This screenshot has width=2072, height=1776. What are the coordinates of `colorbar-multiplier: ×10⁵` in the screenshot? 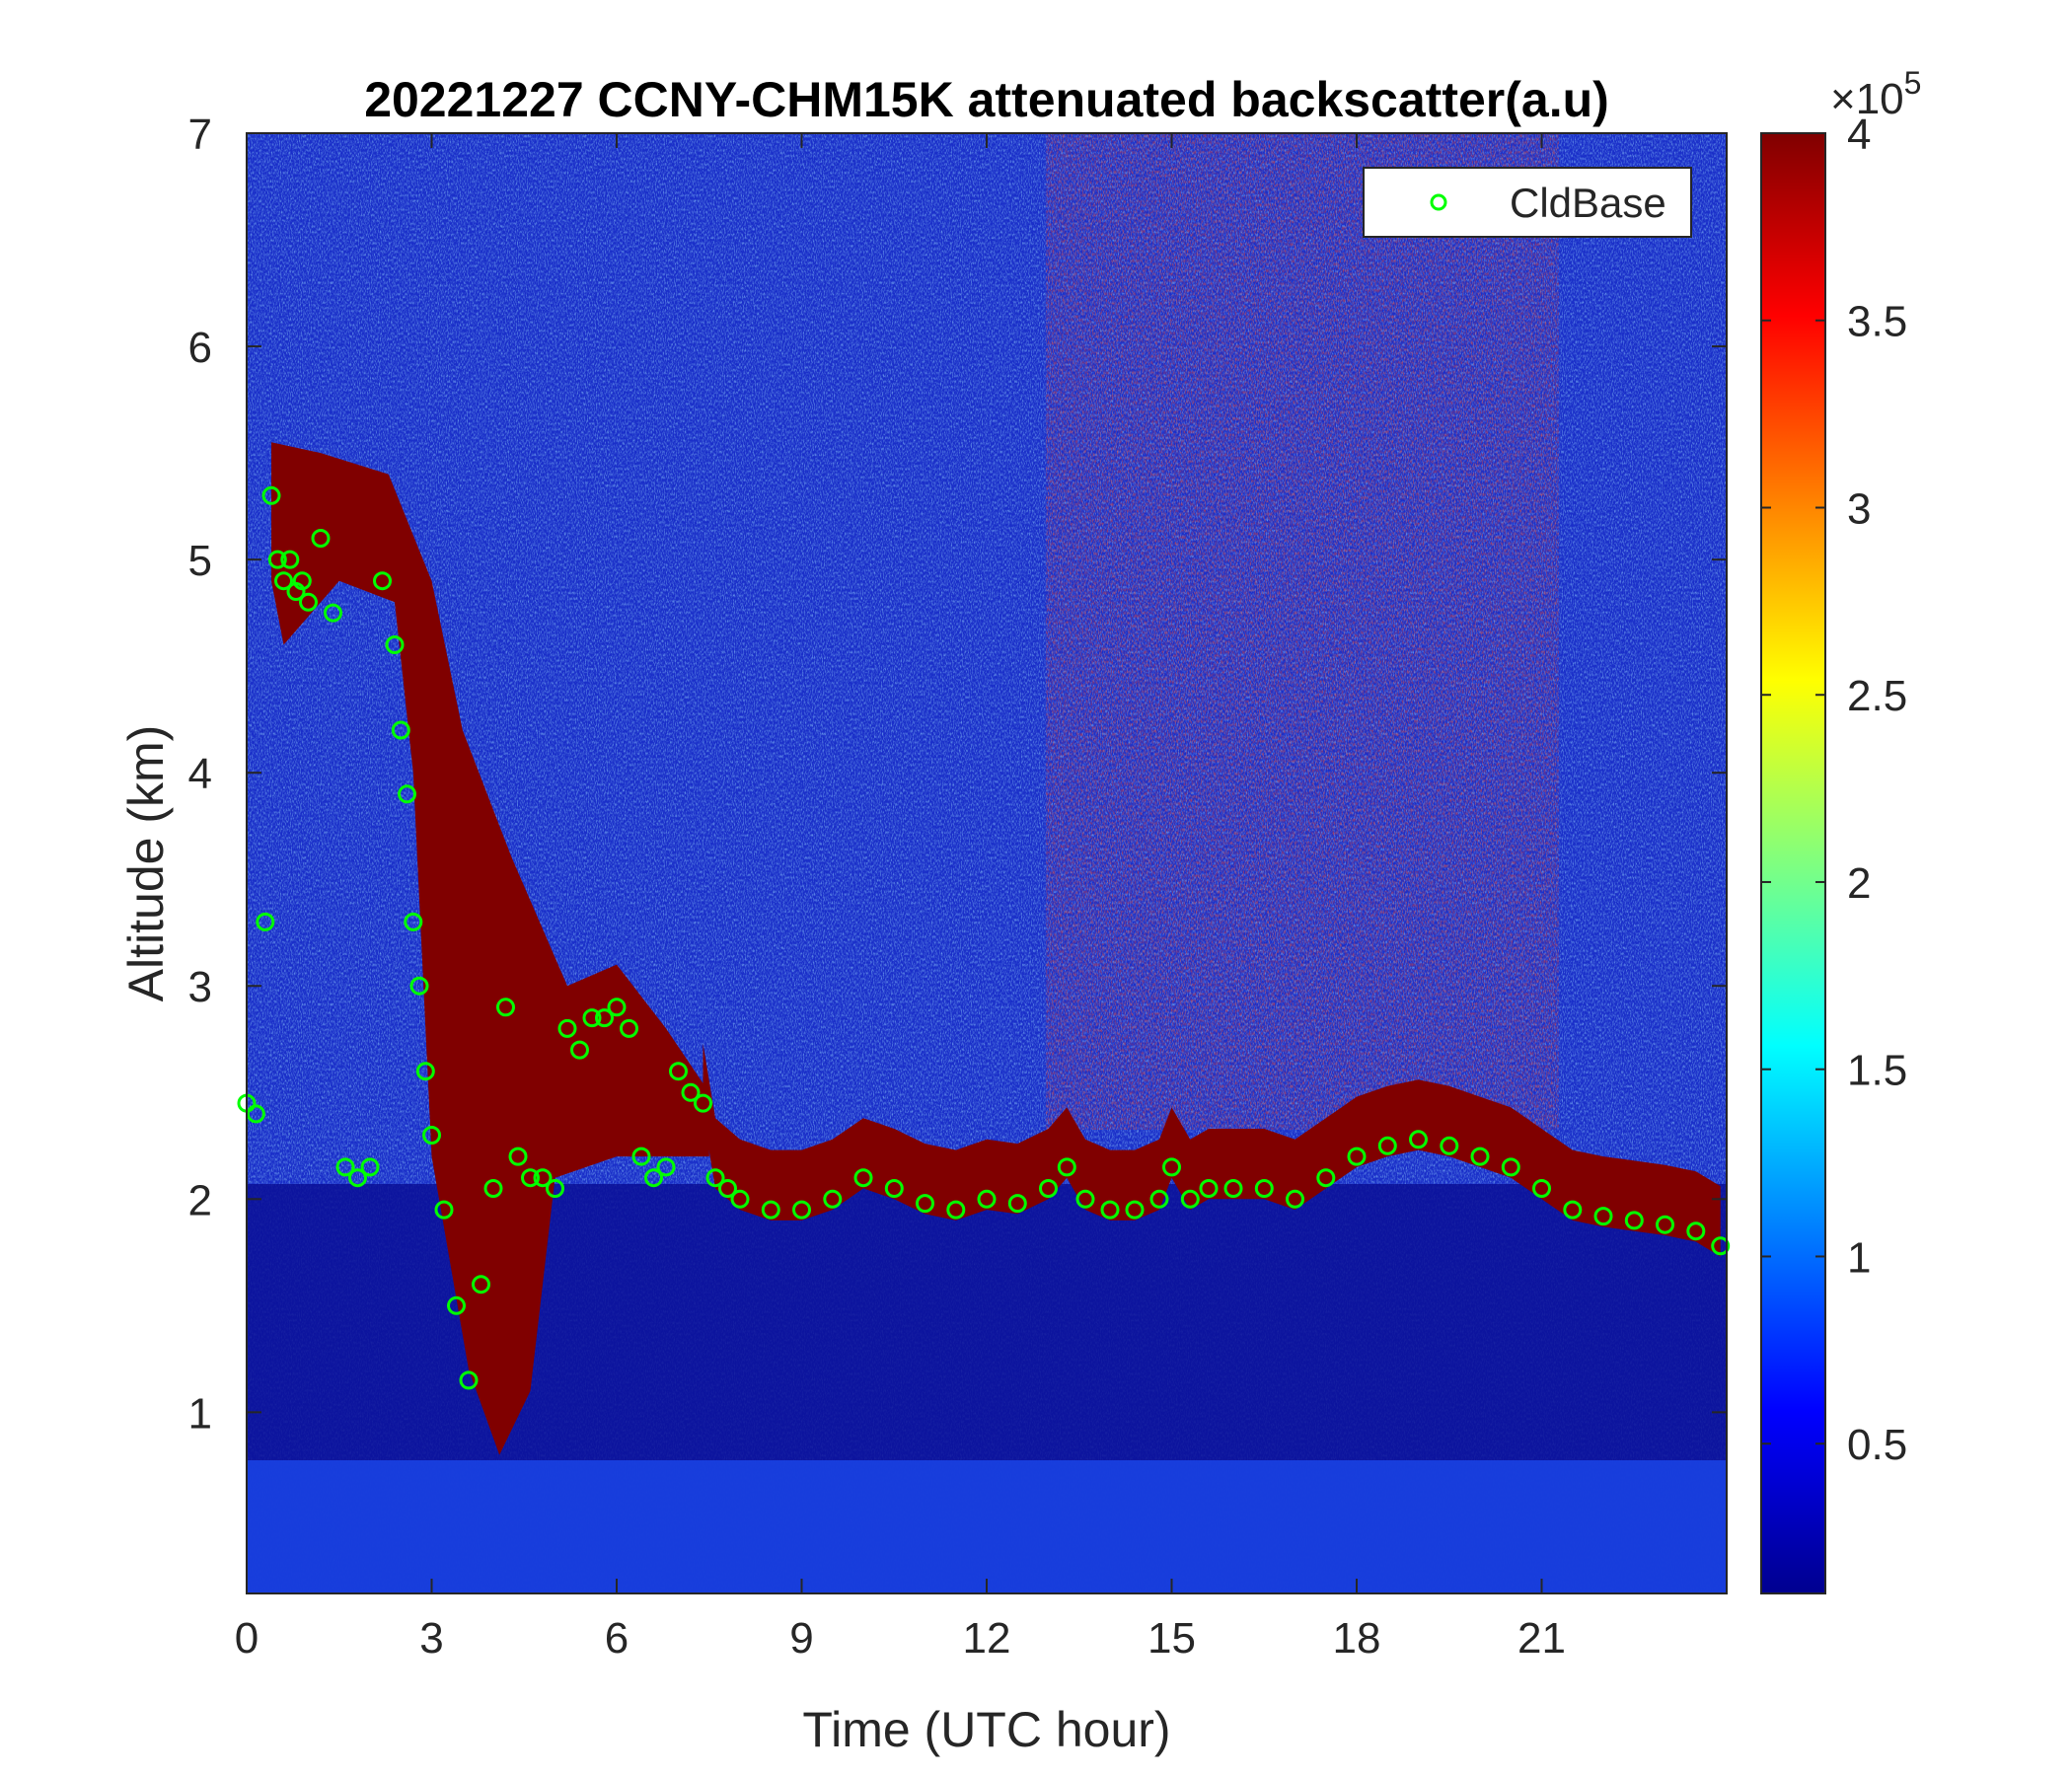 It's located at (1876, 94).